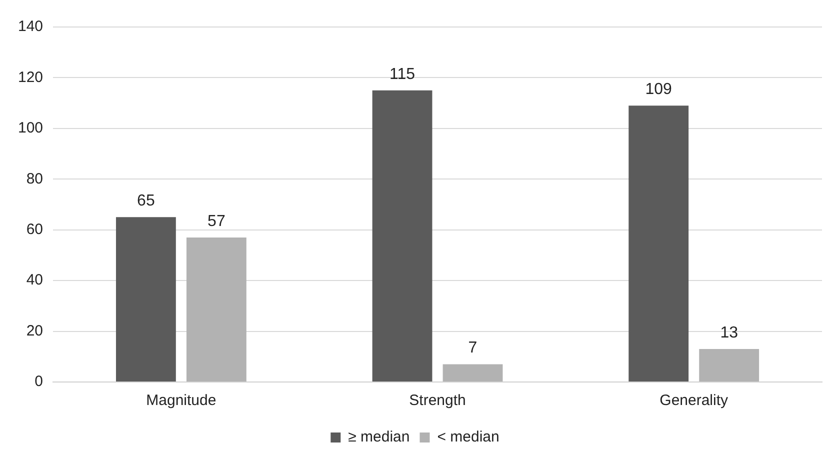 This screenshot has width=840, height=463. What do you see at coordinates (468, 437) in the screenshot?
I see `legend-label: < median` at bounding box center [468, 437].